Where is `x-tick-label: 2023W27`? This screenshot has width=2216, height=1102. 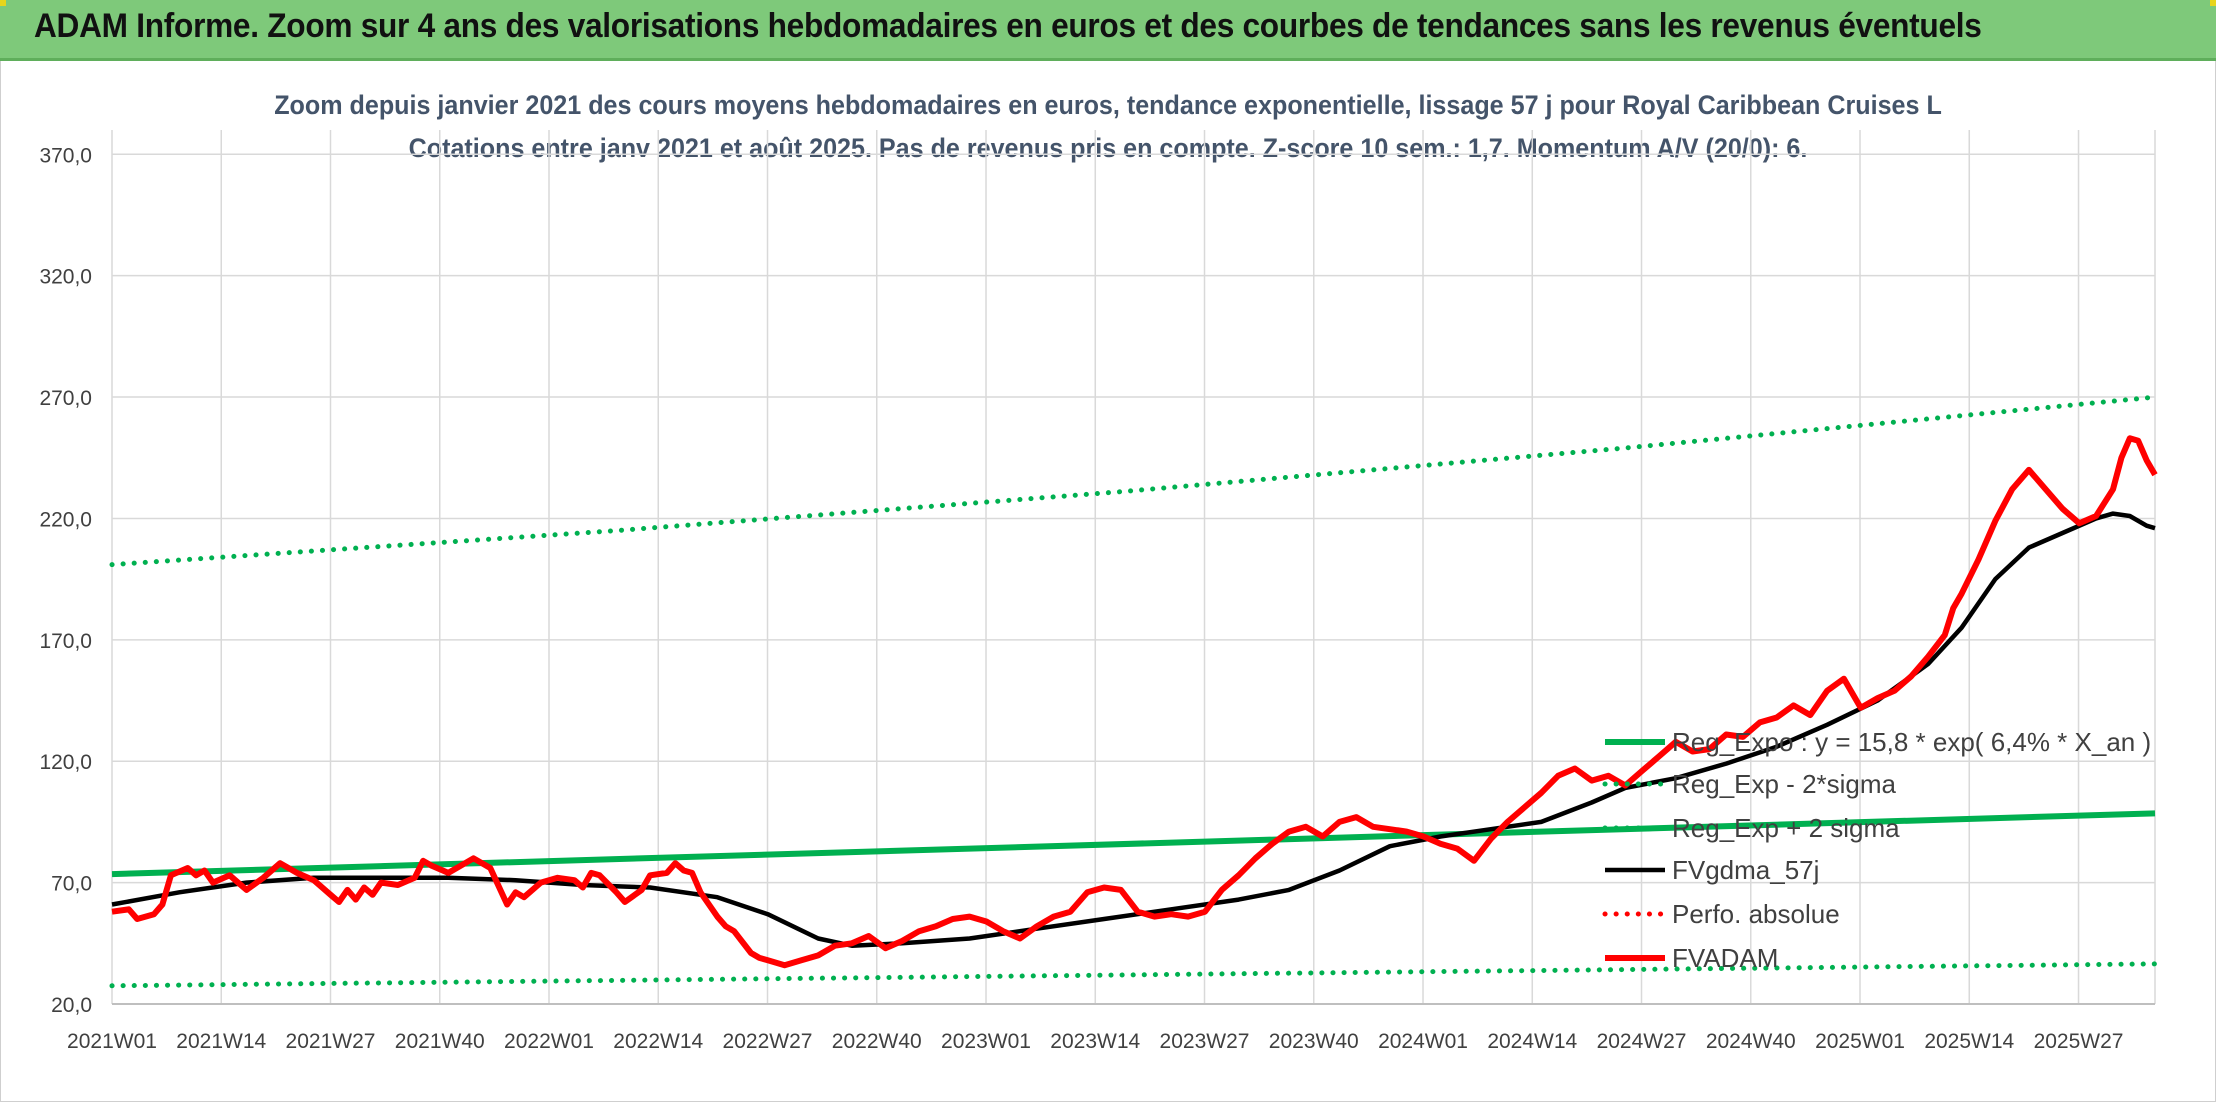 x-tick-label: 2023W27 is located at coordinates (1205, 1041).